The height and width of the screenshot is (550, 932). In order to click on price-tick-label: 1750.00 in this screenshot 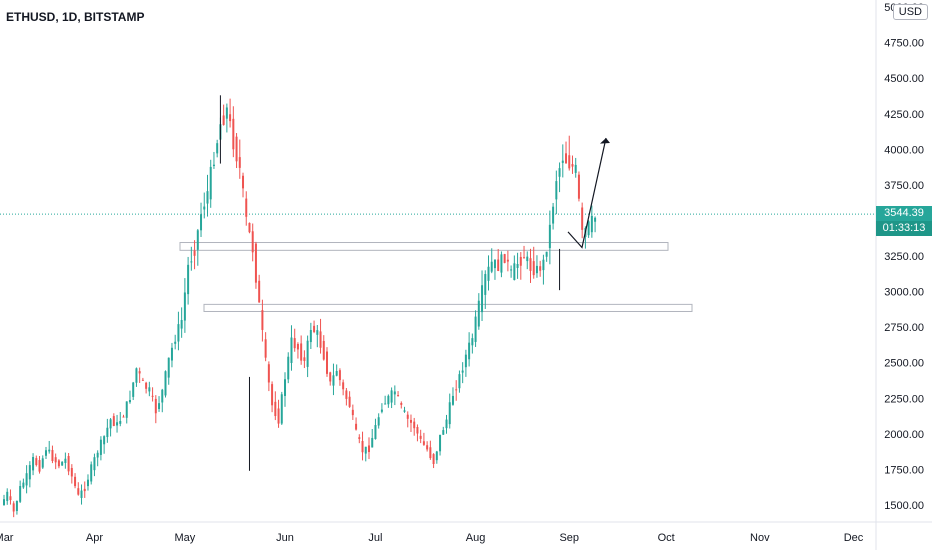, I will do `click(904, 470)`.